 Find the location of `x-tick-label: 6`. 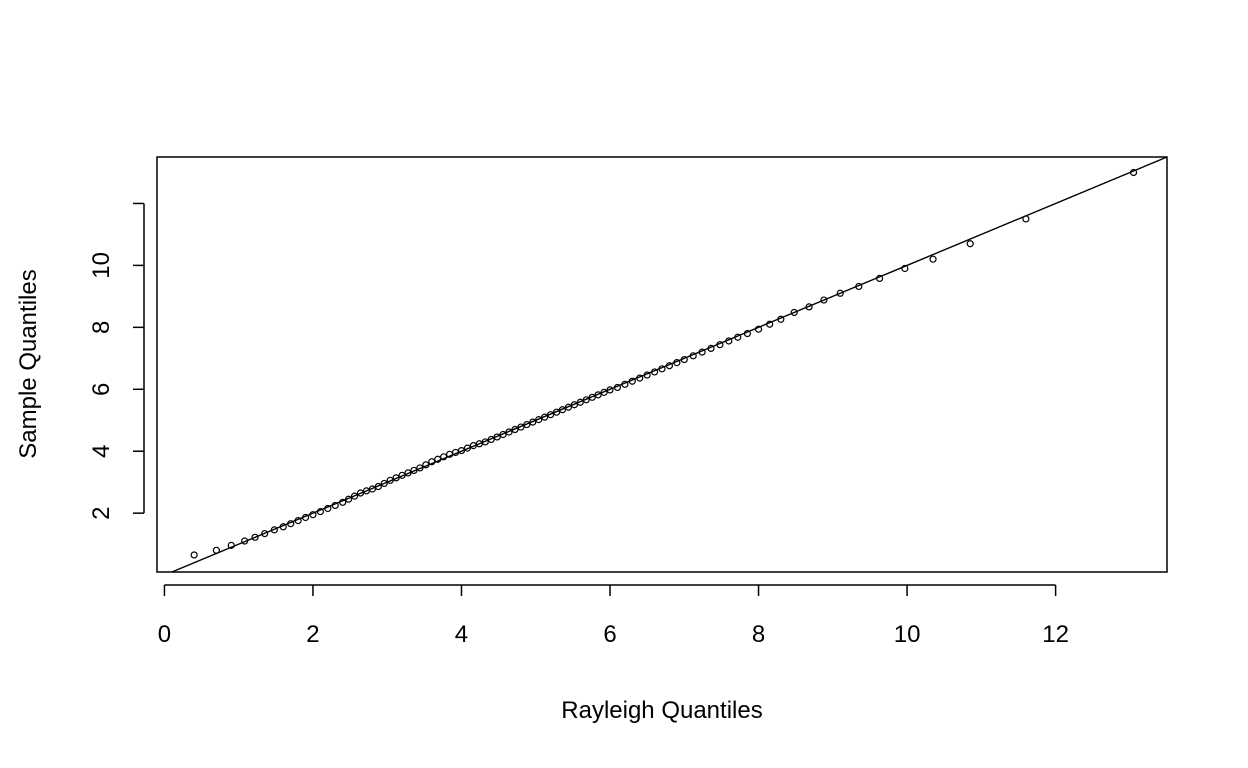

x-tick-label: 6 is located at coordinates (609, 634).